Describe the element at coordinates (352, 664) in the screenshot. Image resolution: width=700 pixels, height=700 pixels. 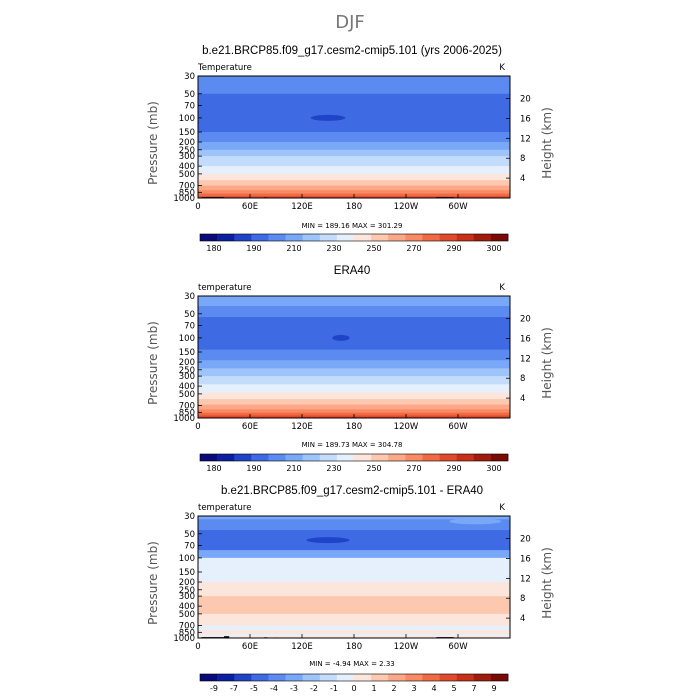
I see `min-max-text: MIN = -4.94 MAX = 2.33` at that location.